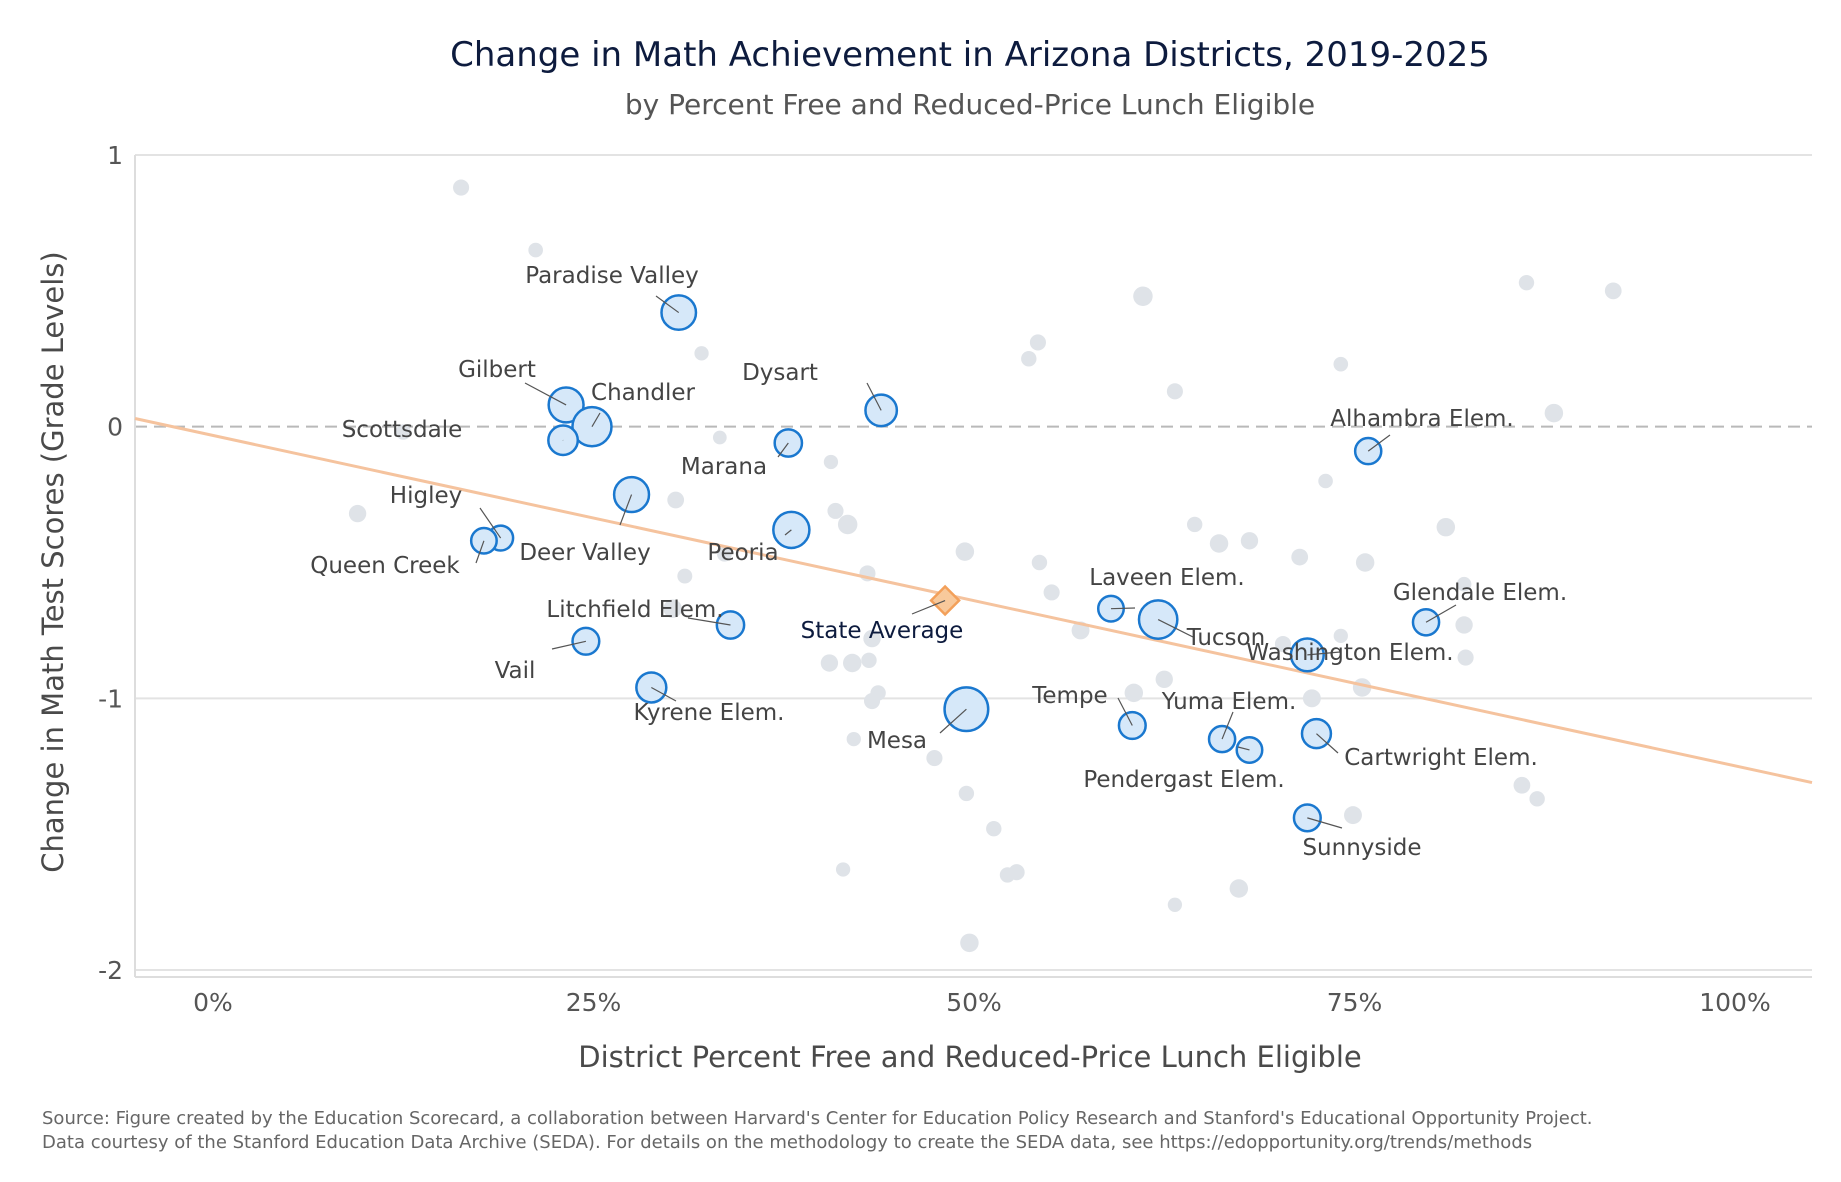  Describe the element at coordinates (515, 671) in the screenshot. I see `district-label-vail: Vail` at that location.